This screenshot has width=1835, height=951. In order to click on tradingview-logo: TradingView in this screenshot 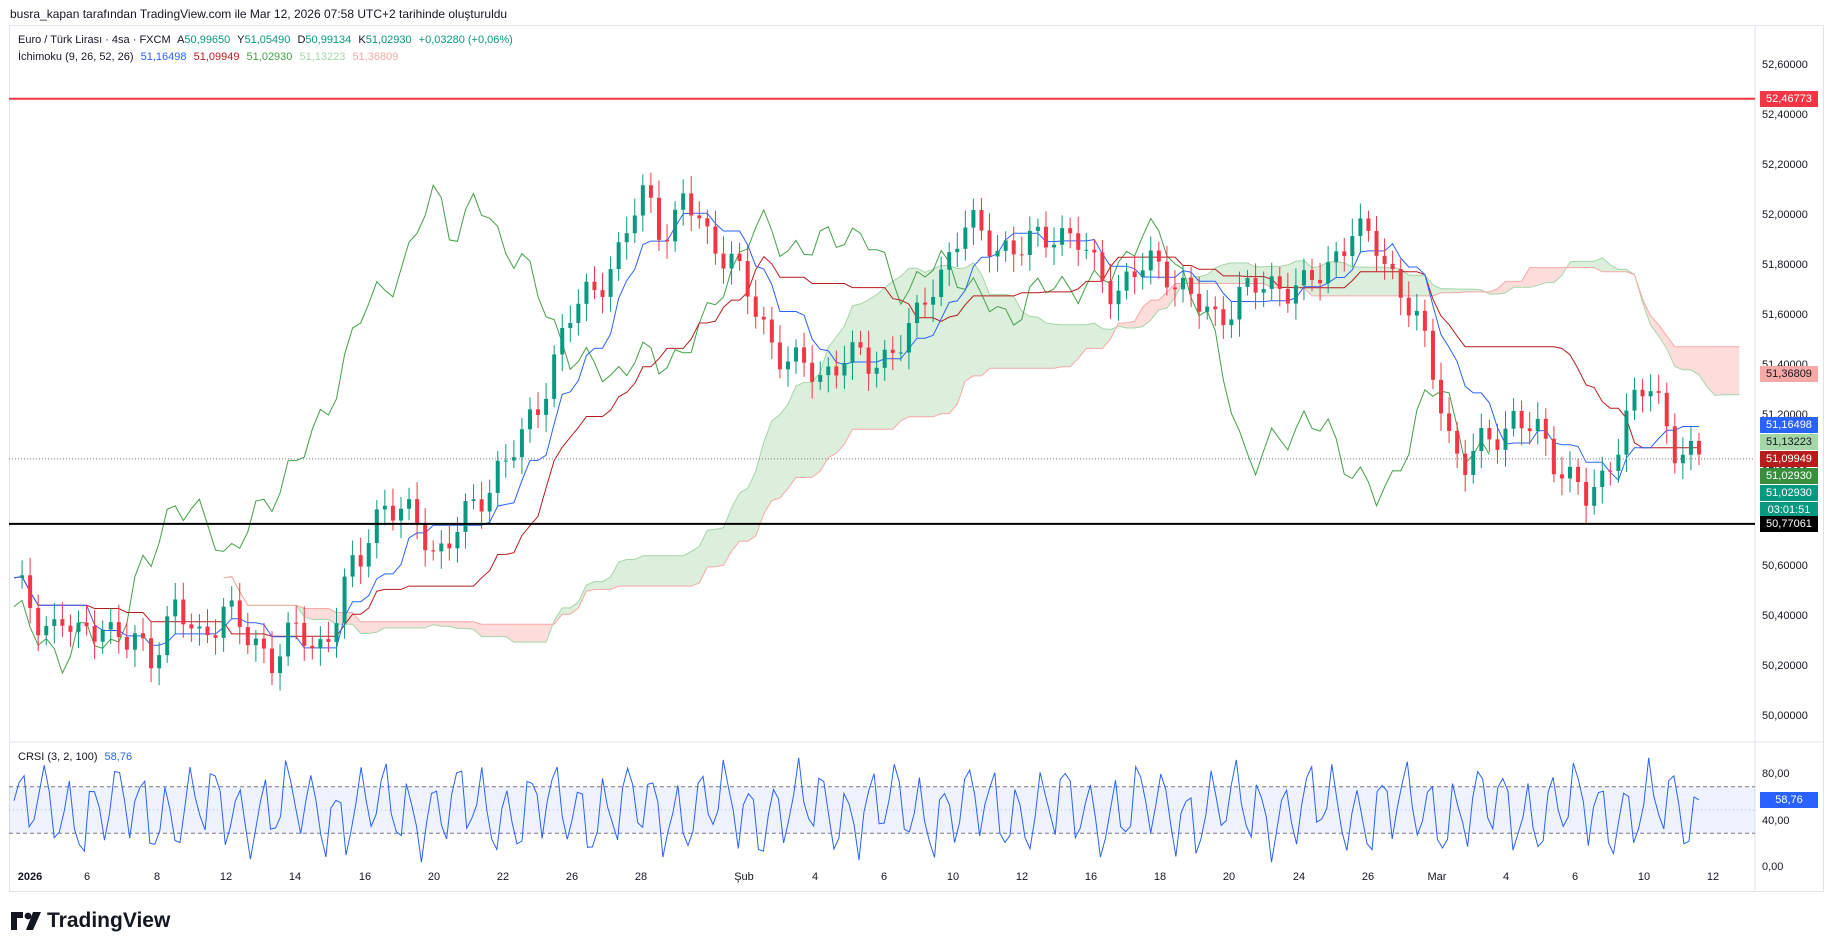, I will do `click(90, 921)`.